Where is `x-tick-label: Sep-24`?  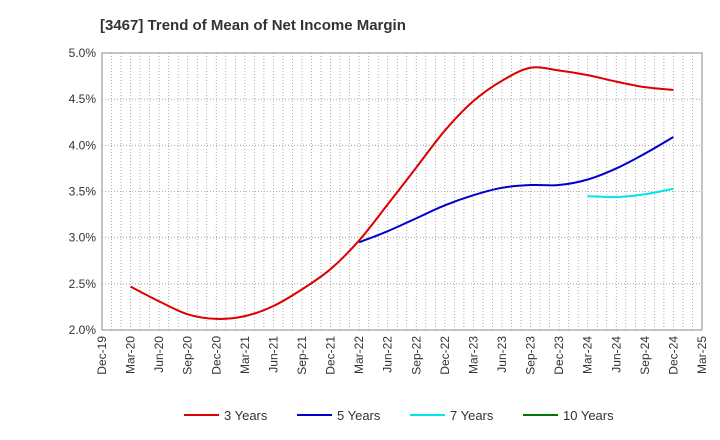 x-tick-label: Sep-24 is located at coordinates (645, 355).